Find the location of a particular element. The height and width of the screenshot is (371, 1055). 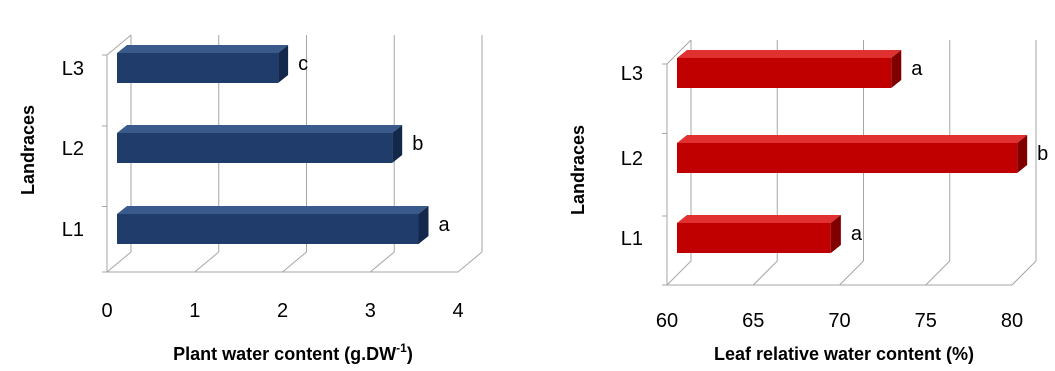

chart1-x-tick-label: 2 is located at coordinates (282, 311).